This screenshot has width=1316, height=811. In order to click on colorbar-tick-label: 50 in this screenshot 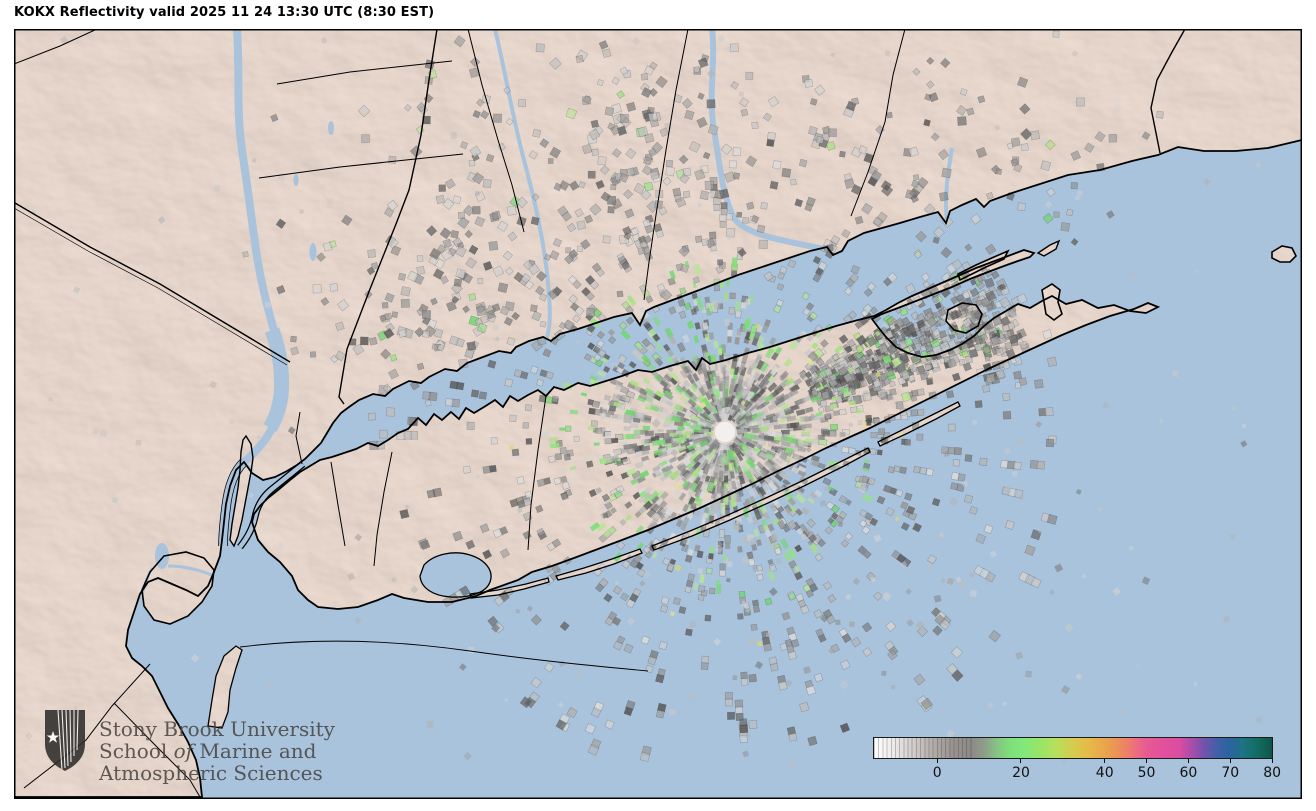, I will do `click(1146, 773)`.